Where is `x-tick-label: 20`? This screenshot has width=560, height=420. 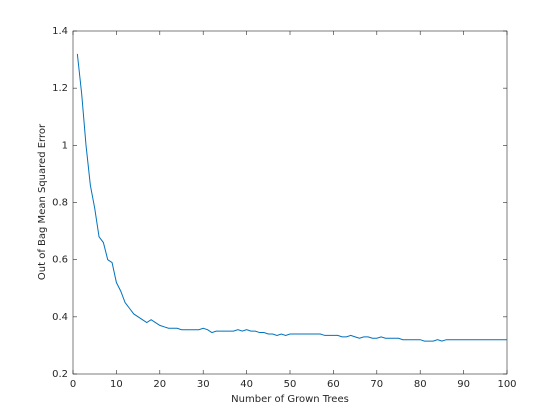
x-tick-label: 20 is located at coordinates (159, 384).